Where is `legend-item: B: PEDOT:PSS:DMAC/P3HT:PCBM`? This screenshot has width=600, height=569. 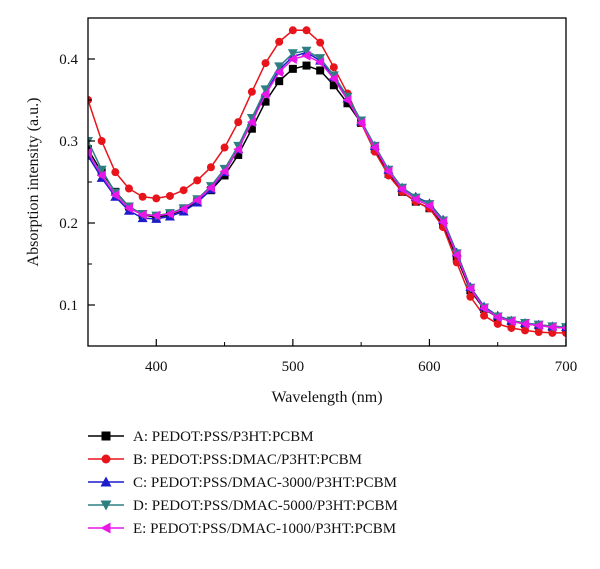 legend-item: B: PEDOT:PSS:DMAC/P3HT:PCBM is located at coordinates (225, 460).